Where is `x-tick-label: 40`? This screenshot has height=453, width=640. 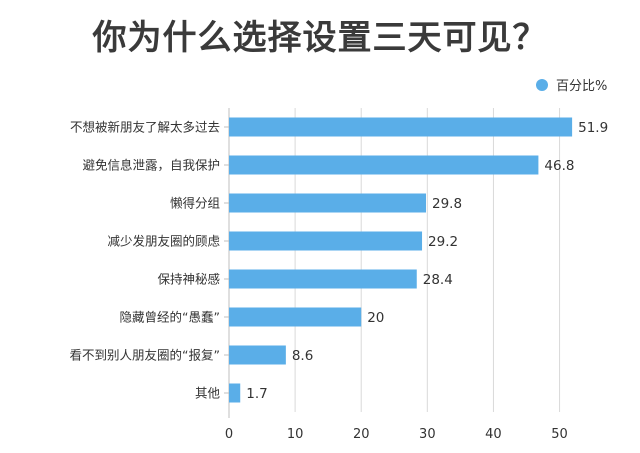 x-tick-label: 40 is located at coordinates (493, 434).